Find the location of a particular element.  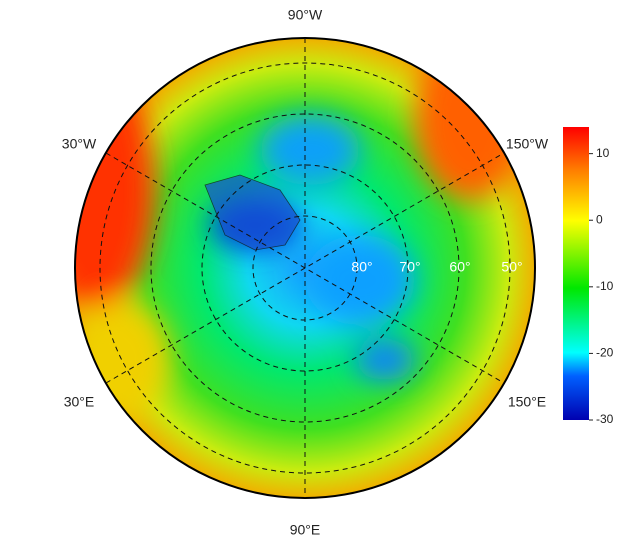

latitude-label: 70° is located at coordinates (409, 267).